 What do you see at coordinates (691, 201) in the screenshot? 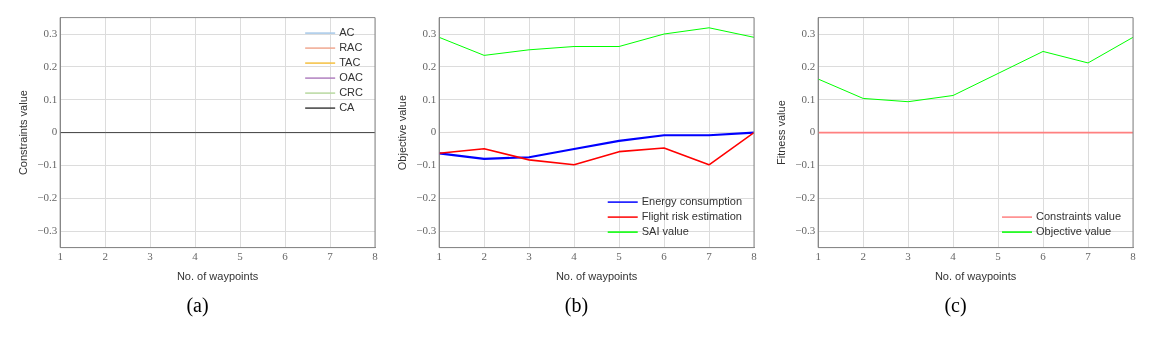
I see `legend-label: Energy consumption` at bounding box center [691, 201].